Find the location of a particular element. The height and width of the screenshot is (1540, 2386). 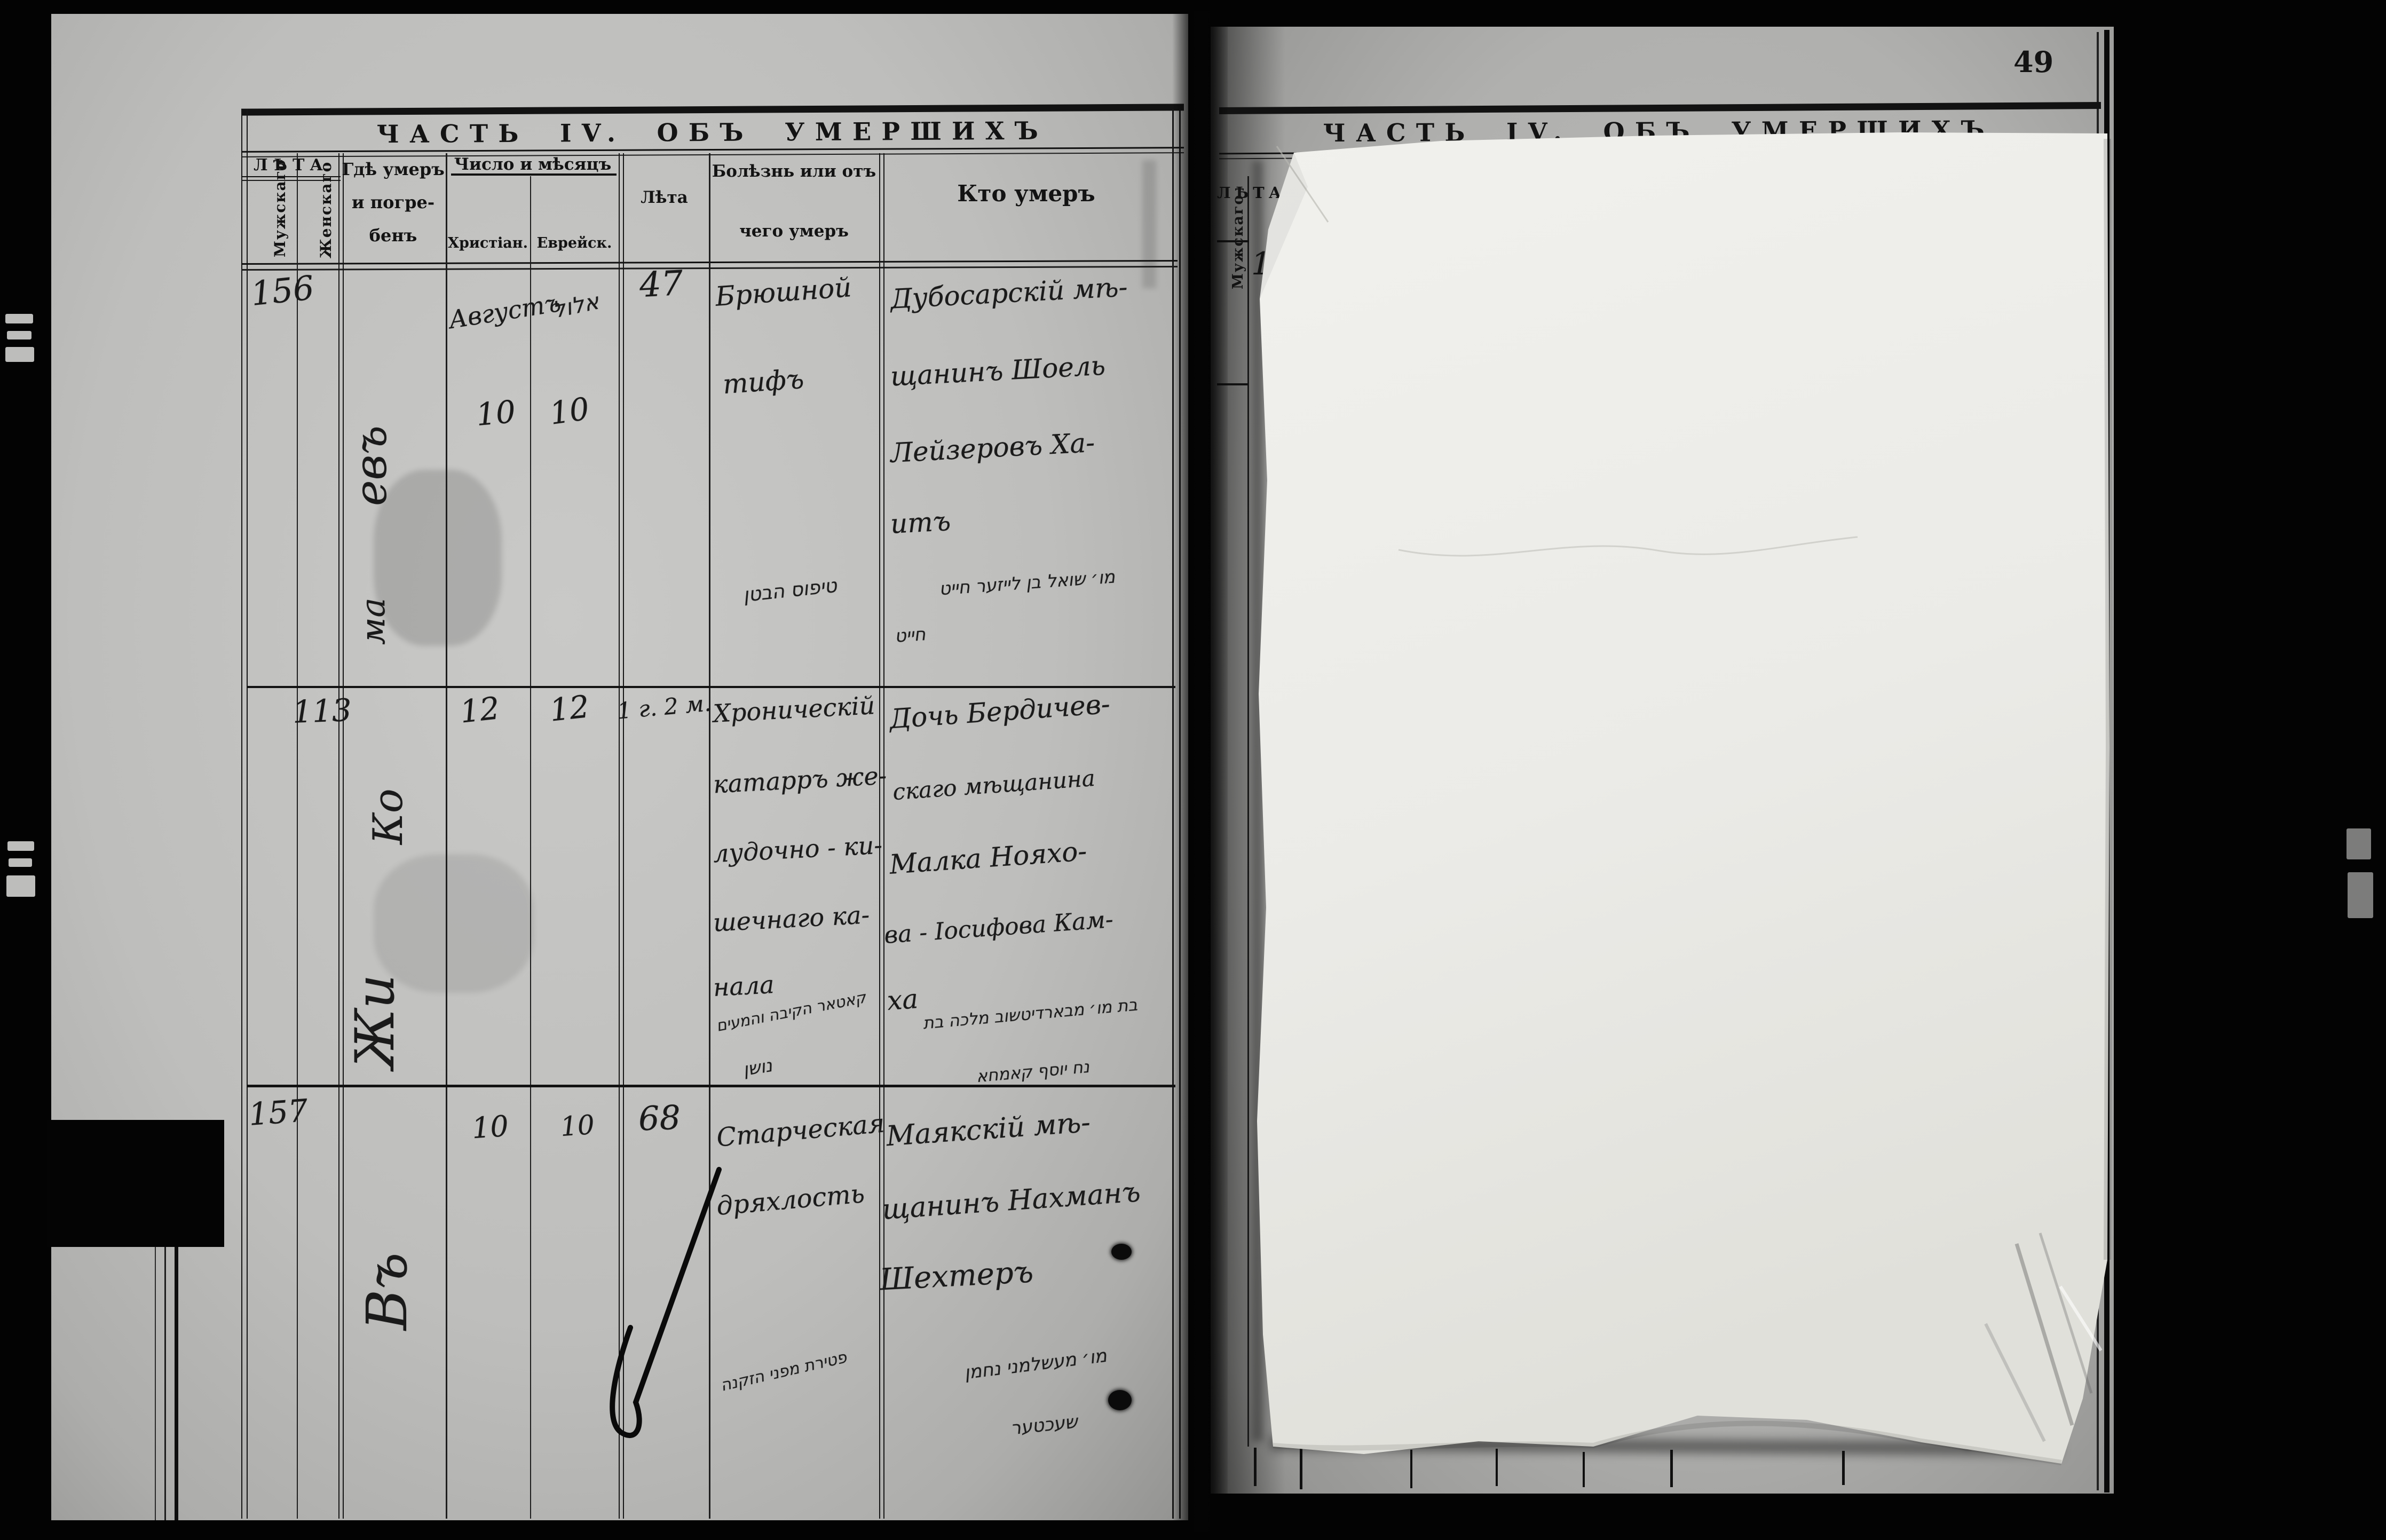

entry-1-deceased-hebrew-2: חייט is located at coordinates (910, 635).